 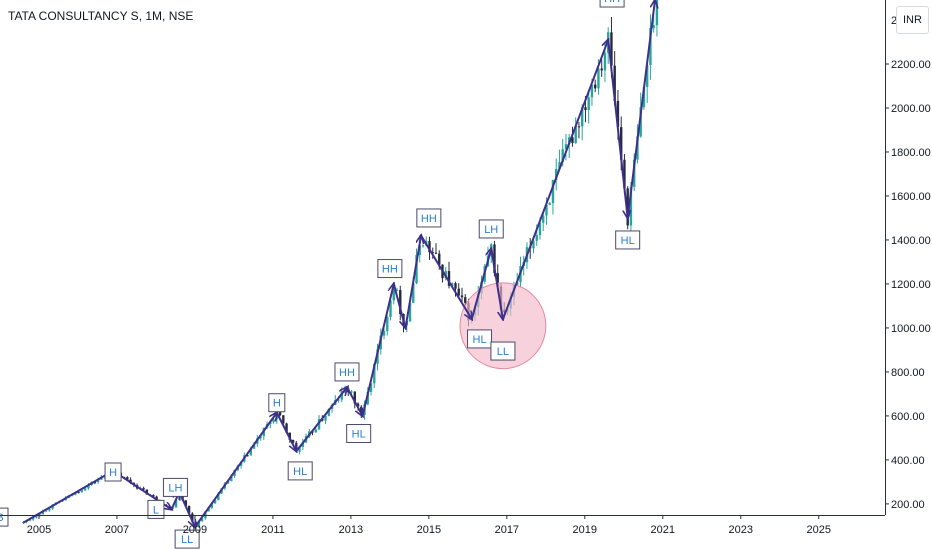 What do you see at coordinates (351, 530) in the screenshot?
I see `x-tick-label: 2013` at bounding box center [351, 530].